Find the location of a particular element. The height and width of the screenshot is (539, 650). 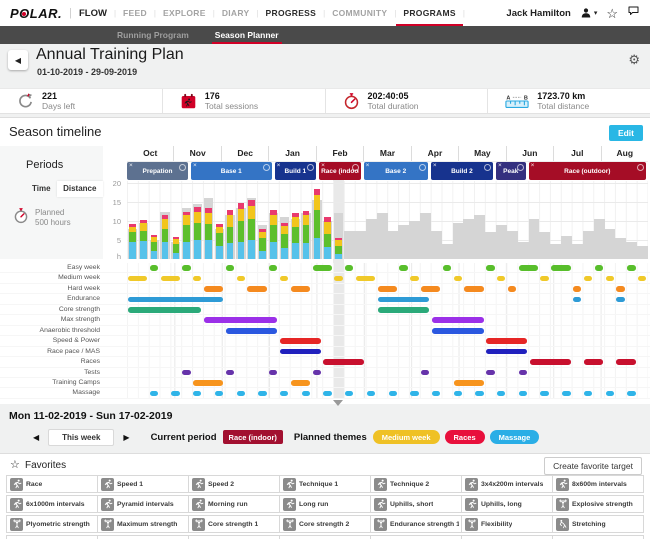

favorite-item: Pyramid intervals is located at coordinates (143, 504).